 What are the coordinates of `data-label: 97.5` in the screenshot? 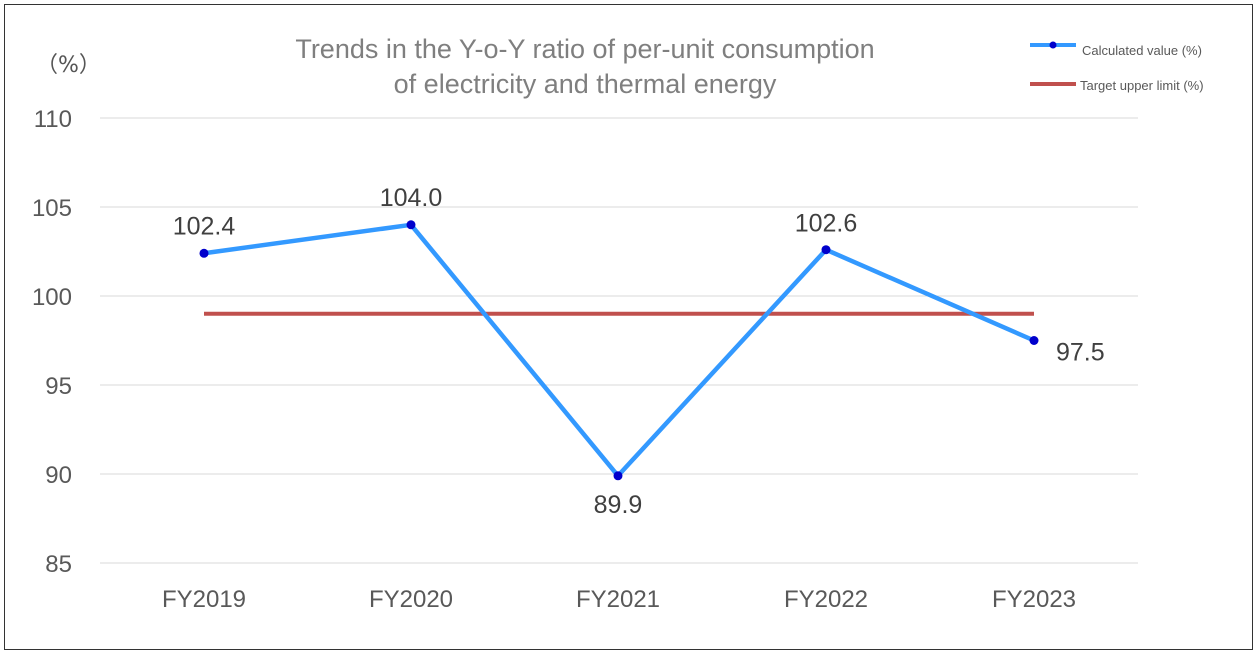 It's located at (1080, 353).